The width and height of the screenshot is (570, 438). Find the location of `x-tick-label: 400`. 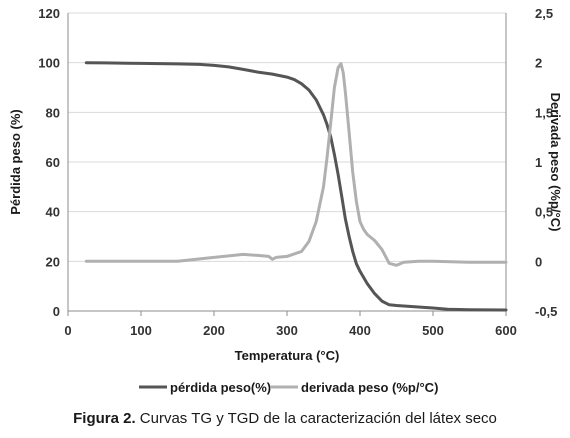

x-tick-label: 400 is located at coordinates (360, 330).